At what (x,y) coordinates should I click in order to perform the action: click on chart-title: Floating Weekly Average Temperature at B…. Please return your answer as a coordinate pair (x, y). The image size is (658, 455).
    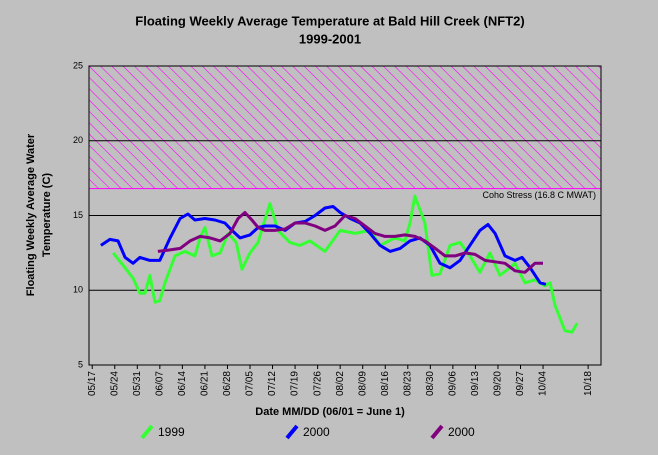
    Looking at the image, I should click on (329, 20).